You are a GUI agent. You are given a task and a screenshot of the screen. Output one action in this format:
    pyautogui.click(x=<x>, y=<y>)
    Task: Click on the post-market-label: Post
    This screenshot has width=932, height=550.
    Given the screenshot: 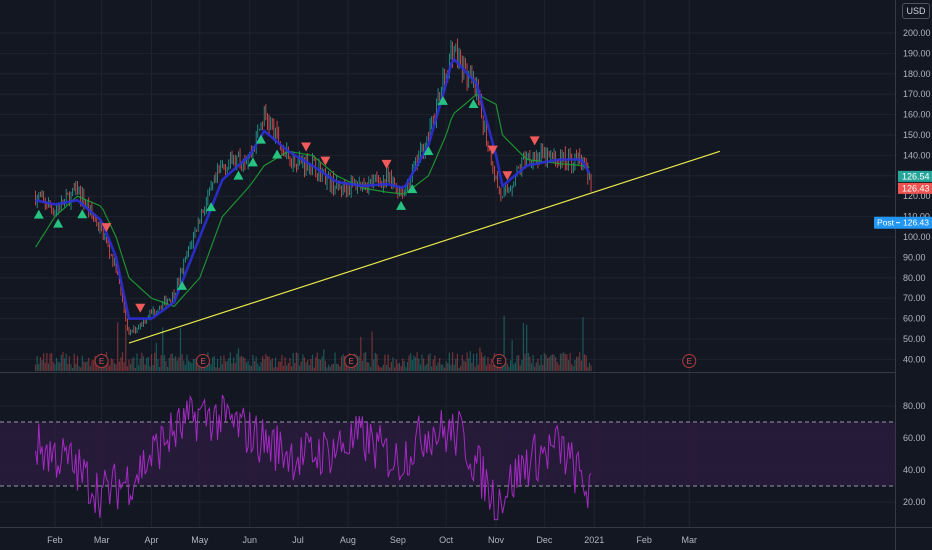 What is the action you would take?
    pyautogui.click(x=886, y=223)
    